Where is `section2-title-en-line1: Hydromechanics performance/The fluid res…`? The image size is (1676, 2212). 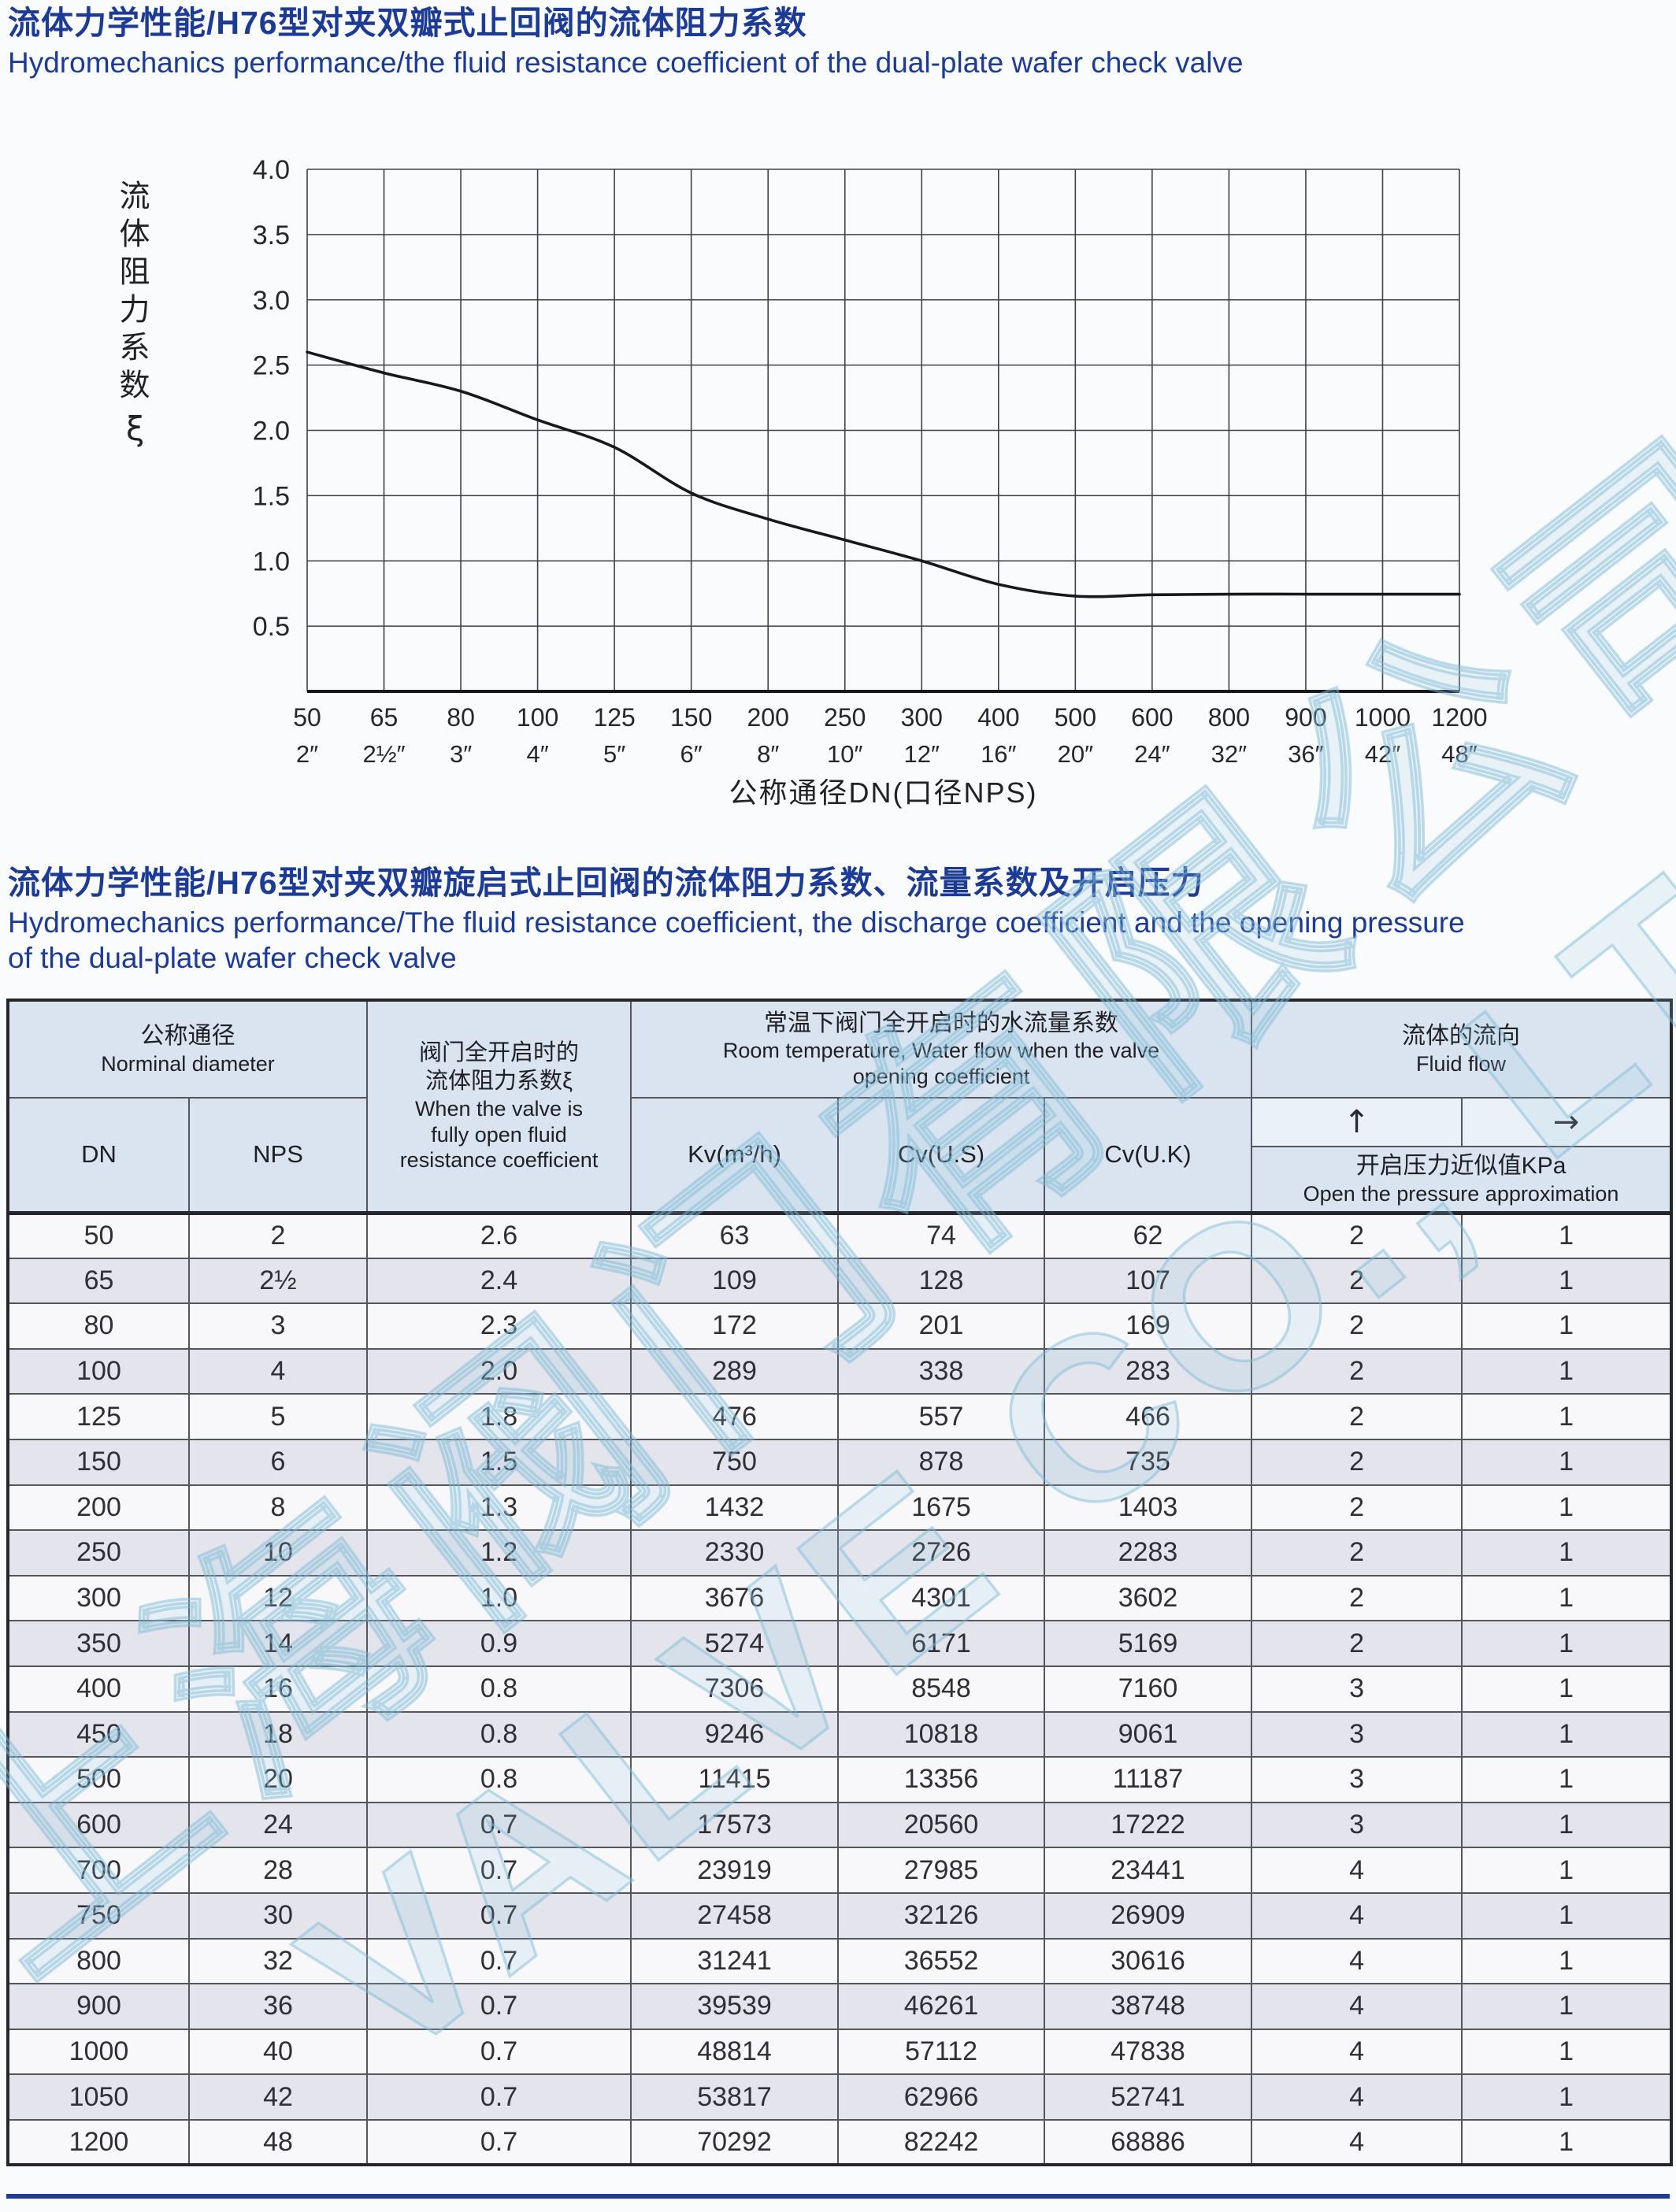 section2-title-en-line1: Hydromechanics performance/The fluid res… is located at coordinates (736, 923).